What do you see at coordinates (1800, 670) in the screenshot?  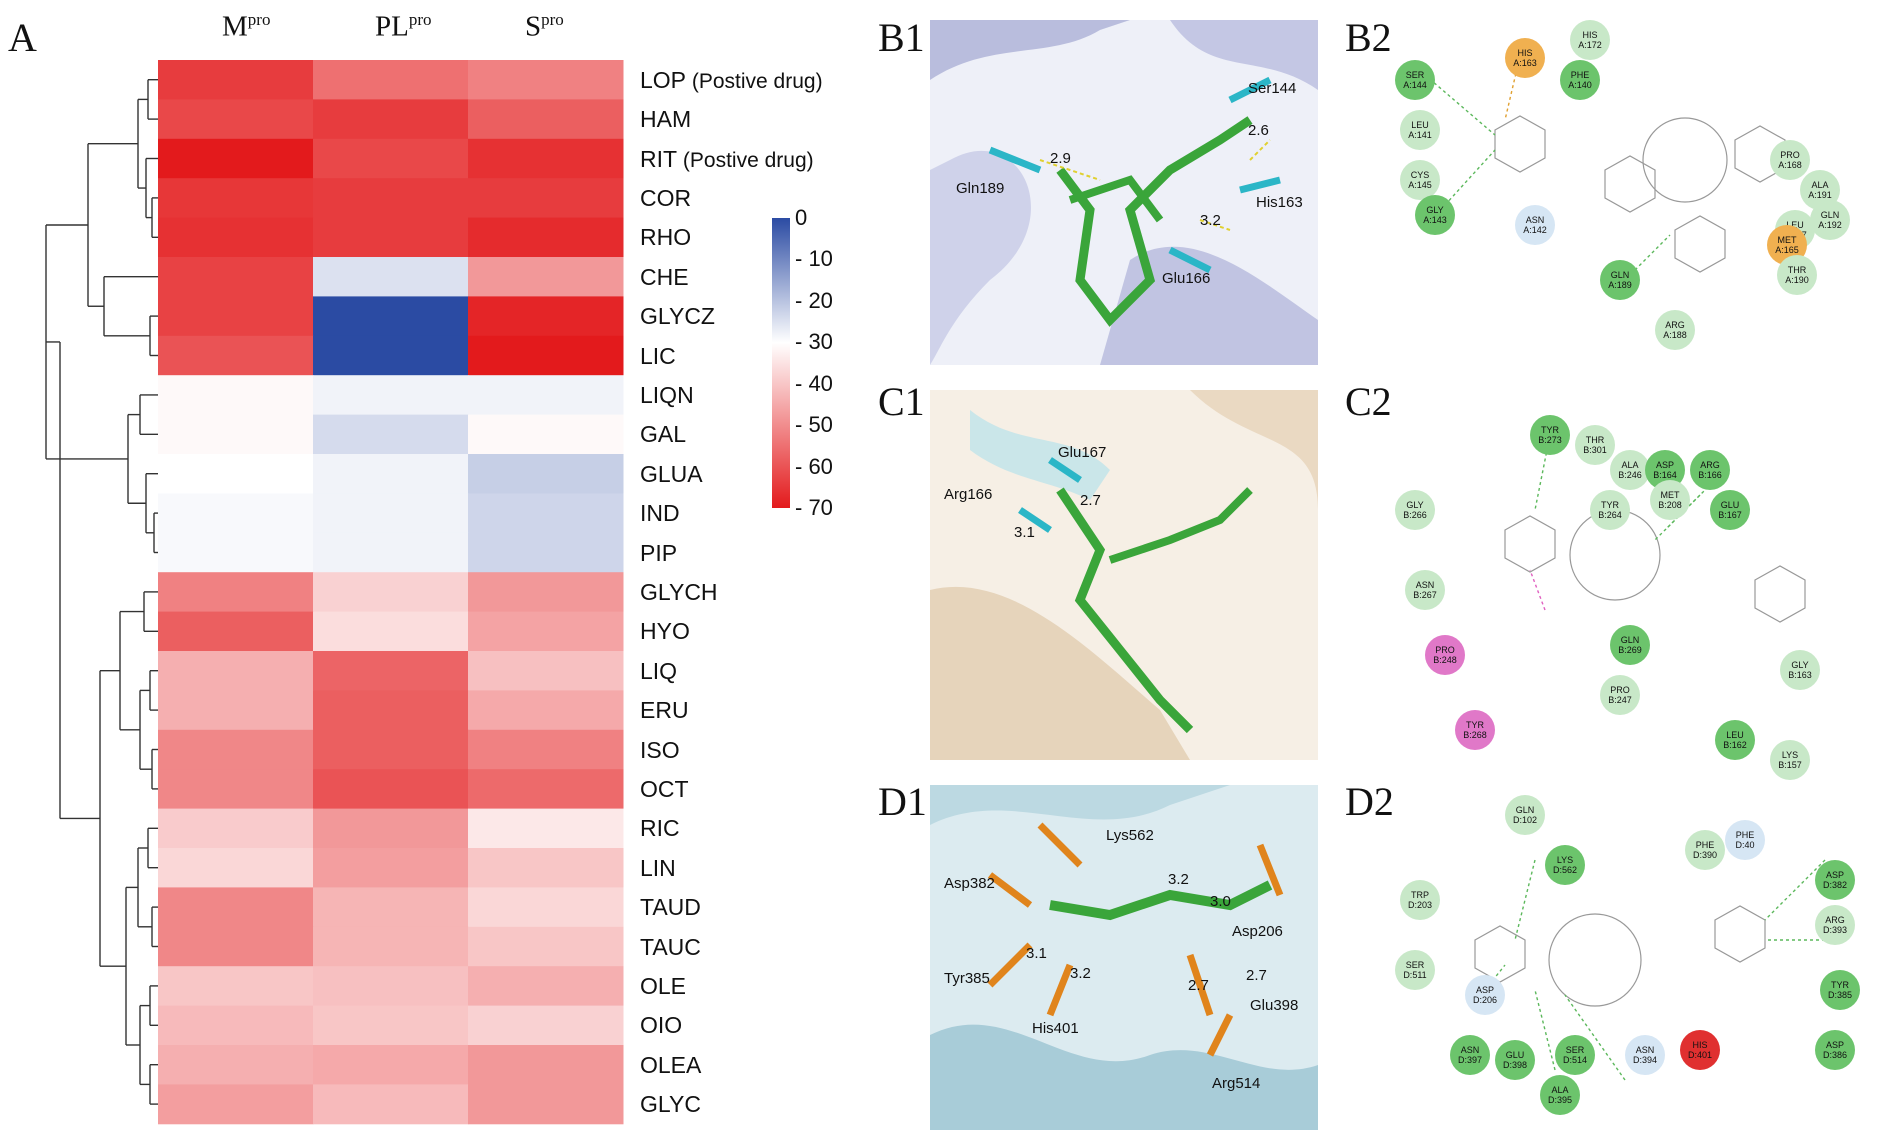 I see `interaction-residue: GLY B:163` at bounding box center [1800, 670].